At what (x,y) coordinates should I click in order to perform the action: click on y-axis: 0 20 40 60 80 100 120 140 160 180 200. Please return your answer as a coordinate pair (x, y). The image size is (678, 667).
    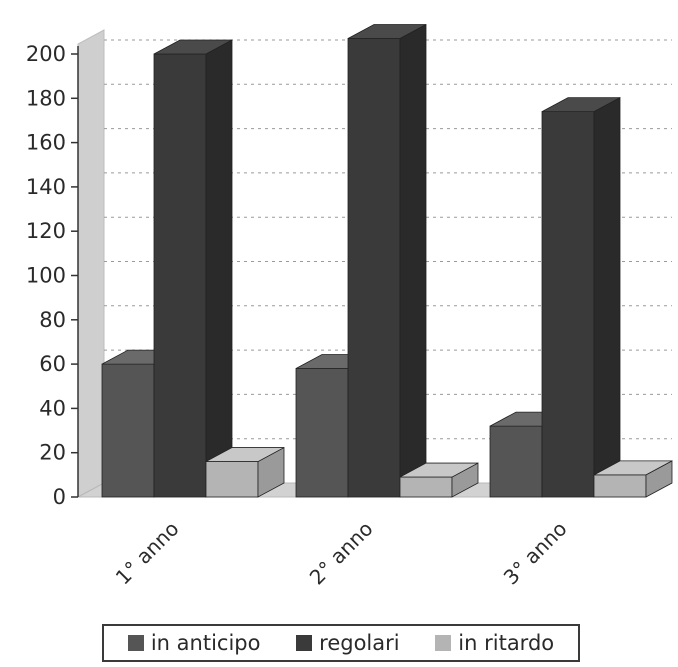
    Looking at the image, I should click on (52, 275).